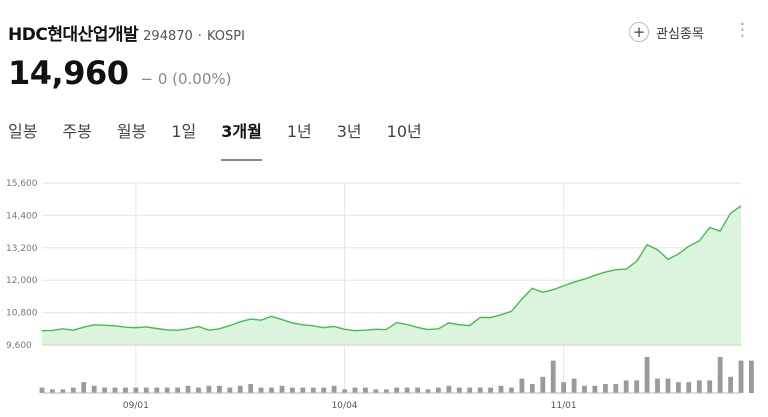 The image size is (768, 417). Describe the element at coordinates (136, 406) in the screenshot. I see `x-tick-label: 09/01` at that location.